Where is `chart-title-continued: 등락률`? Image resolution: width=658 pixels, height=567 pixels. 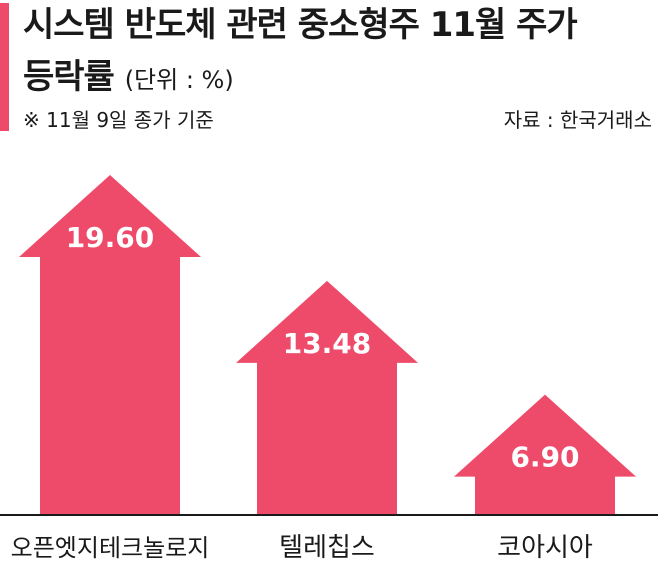
chart-title-continued: 등락률 is located at coordinates (69, 77).